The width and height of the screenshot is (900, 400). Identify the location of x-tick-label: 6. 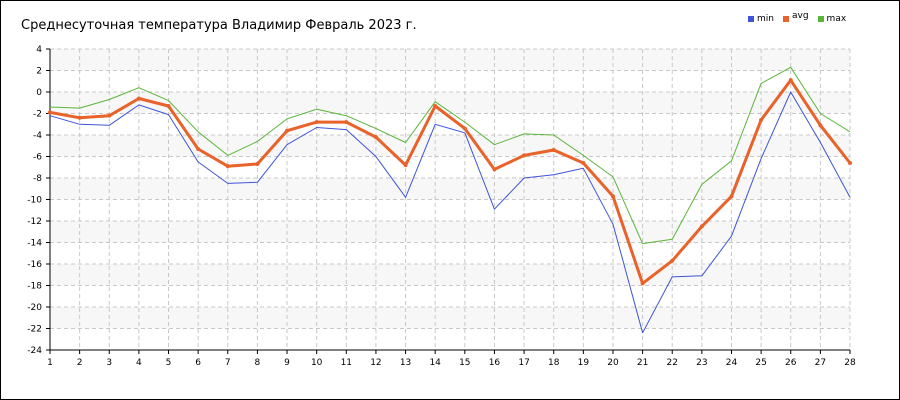
(198, 363).